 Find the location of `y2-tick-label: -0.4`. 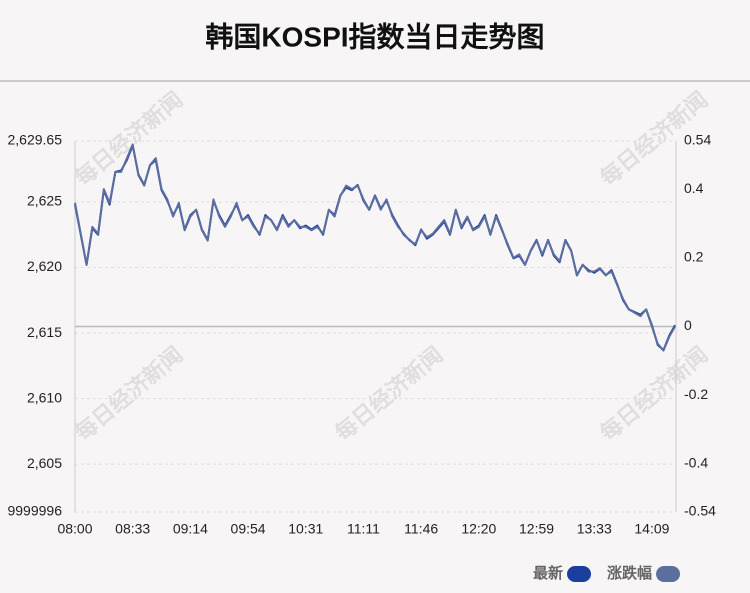

y2-tick-label: -0.4 is located at coordinates (696, 463).